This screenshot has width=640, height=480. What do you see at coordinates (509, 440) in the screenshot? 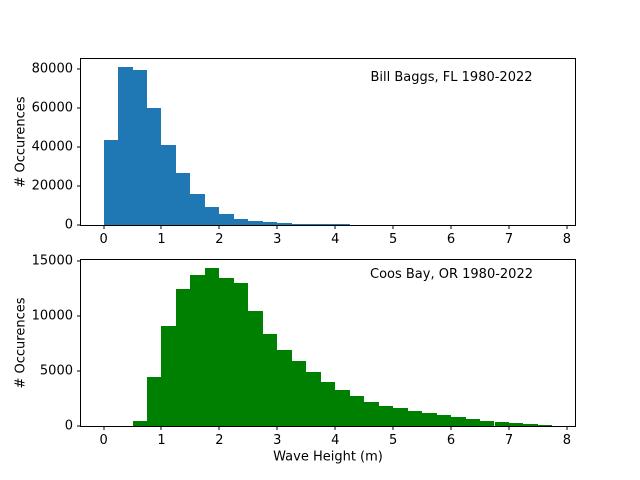
I see `x-tick-label: 7` at bounding box center [509, 440].